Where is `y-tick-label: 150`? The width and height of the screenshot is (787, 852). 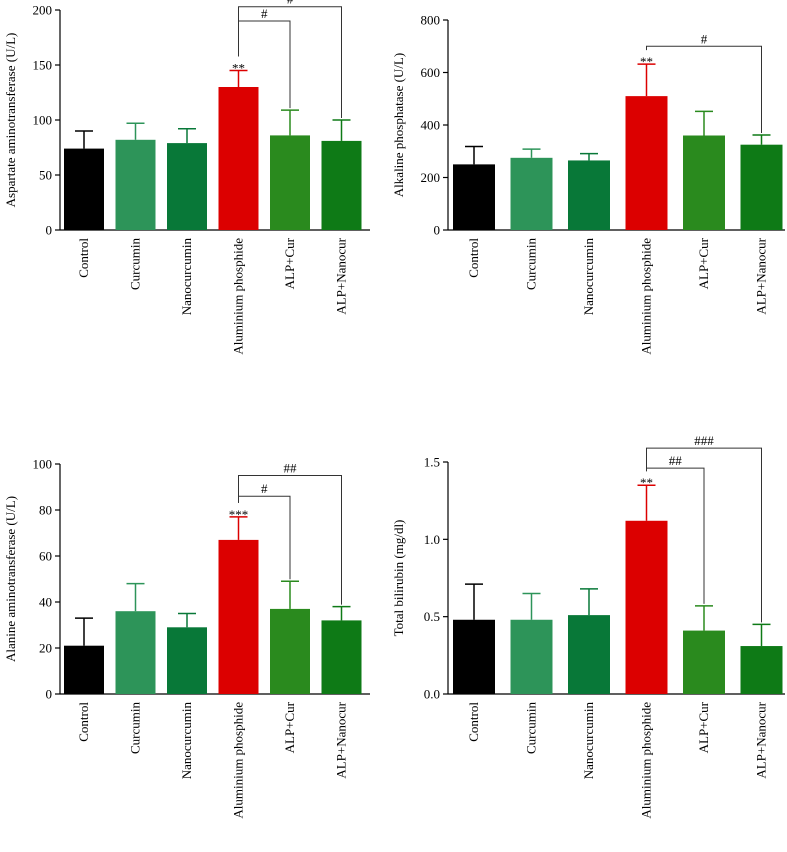
y-tick-label: 150 is located at coordinates (43, 65).